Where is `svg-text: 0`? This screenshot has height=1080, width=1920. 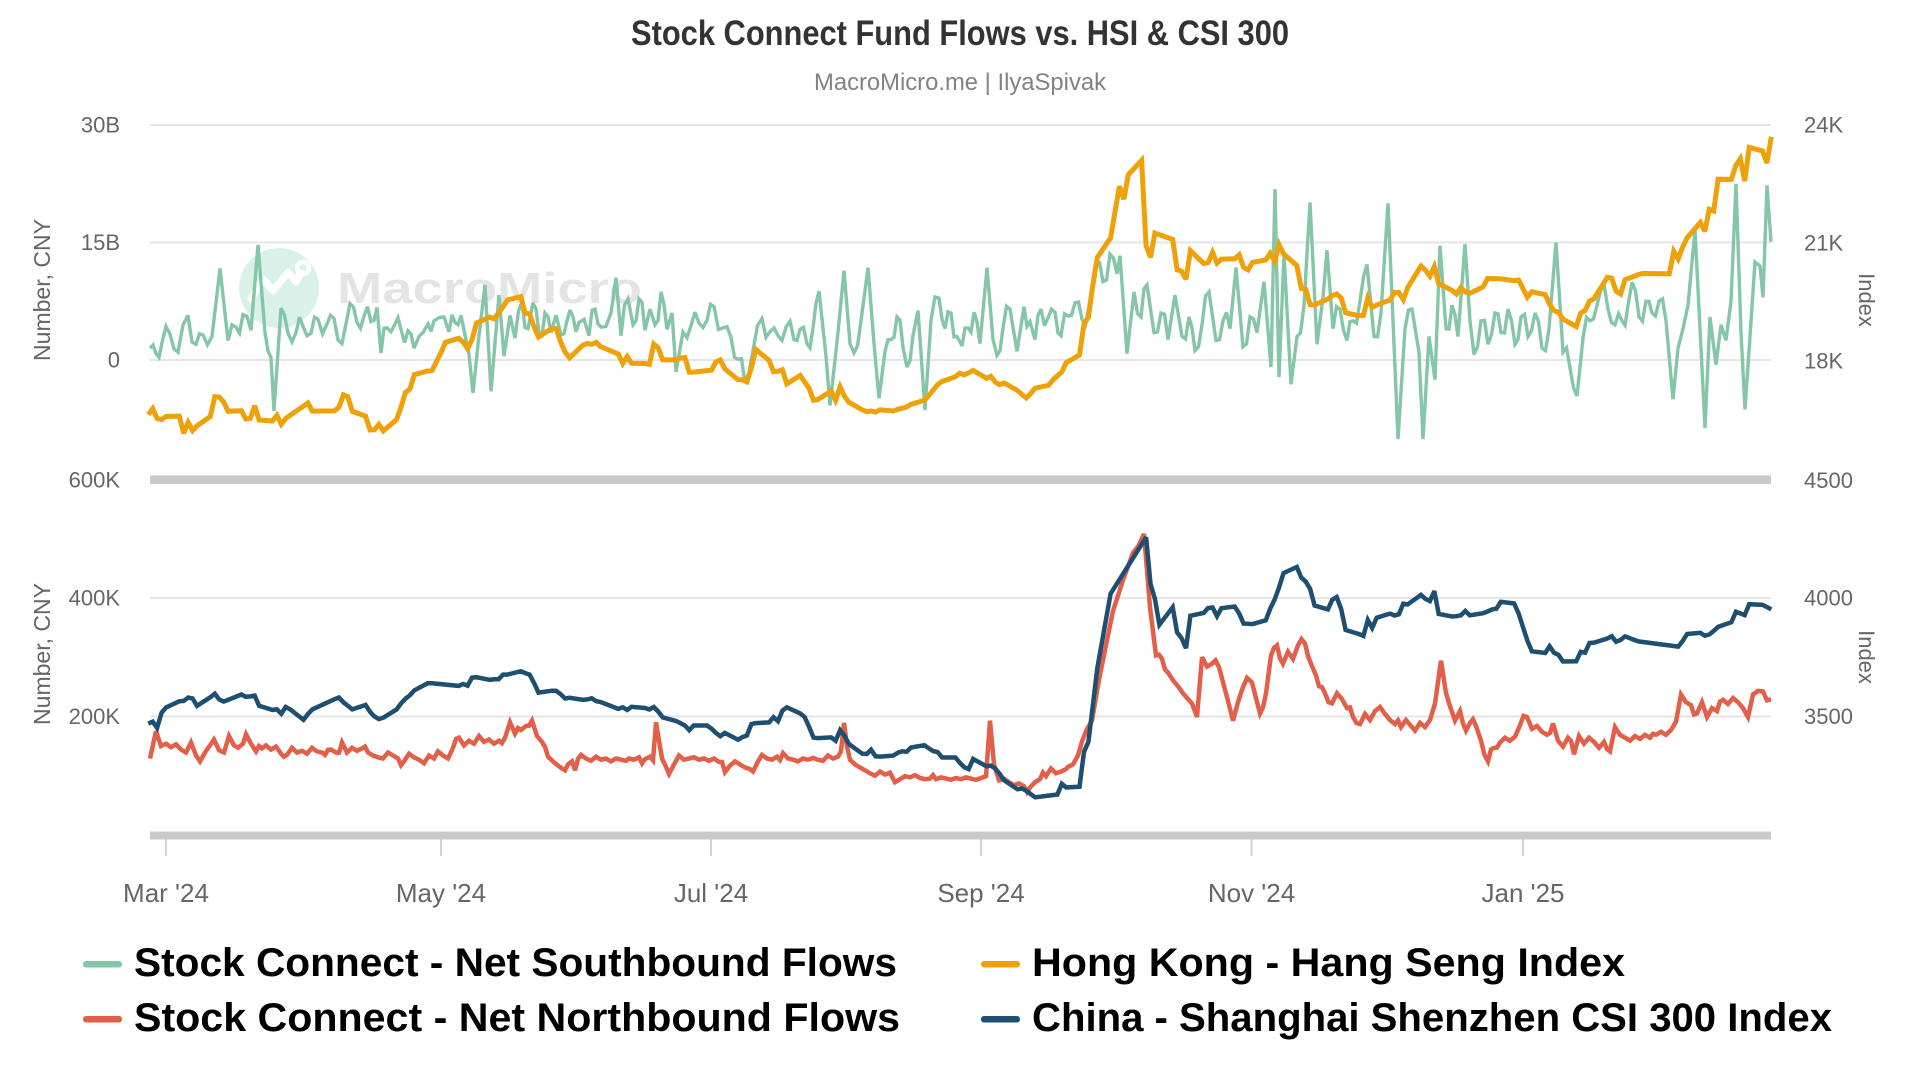 svg-text: 0 is located at coordinates (114, 360).